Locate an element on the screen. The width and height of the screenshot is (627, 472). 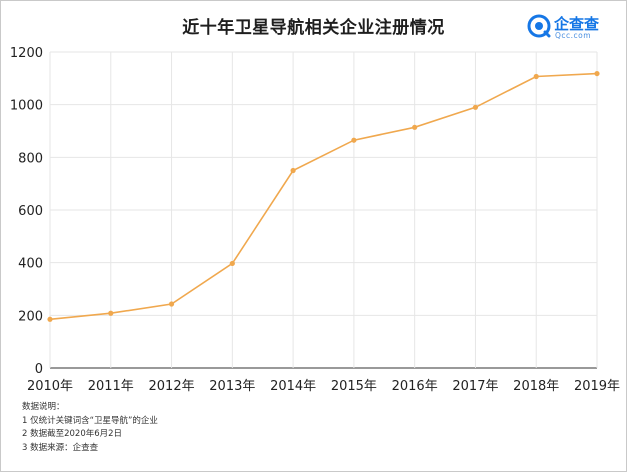
x-tick-label: 2015年 is located at coordinates (354, 386).